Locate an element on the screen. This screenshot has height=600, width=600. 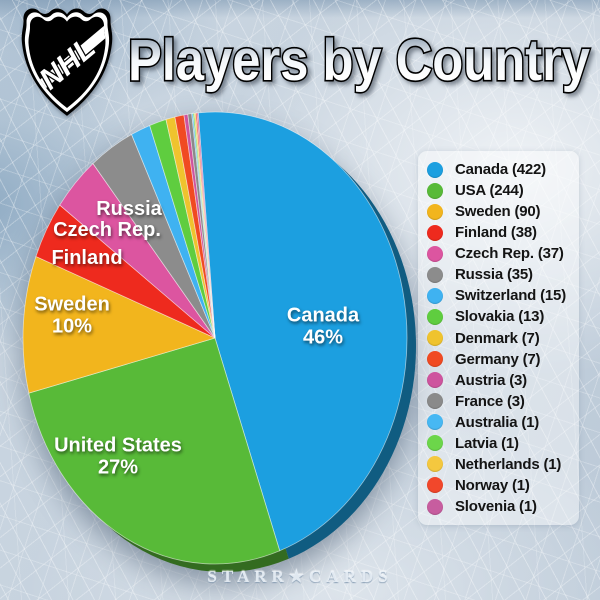
legend-label: Finland (38) is located at coordinates (496, 233).